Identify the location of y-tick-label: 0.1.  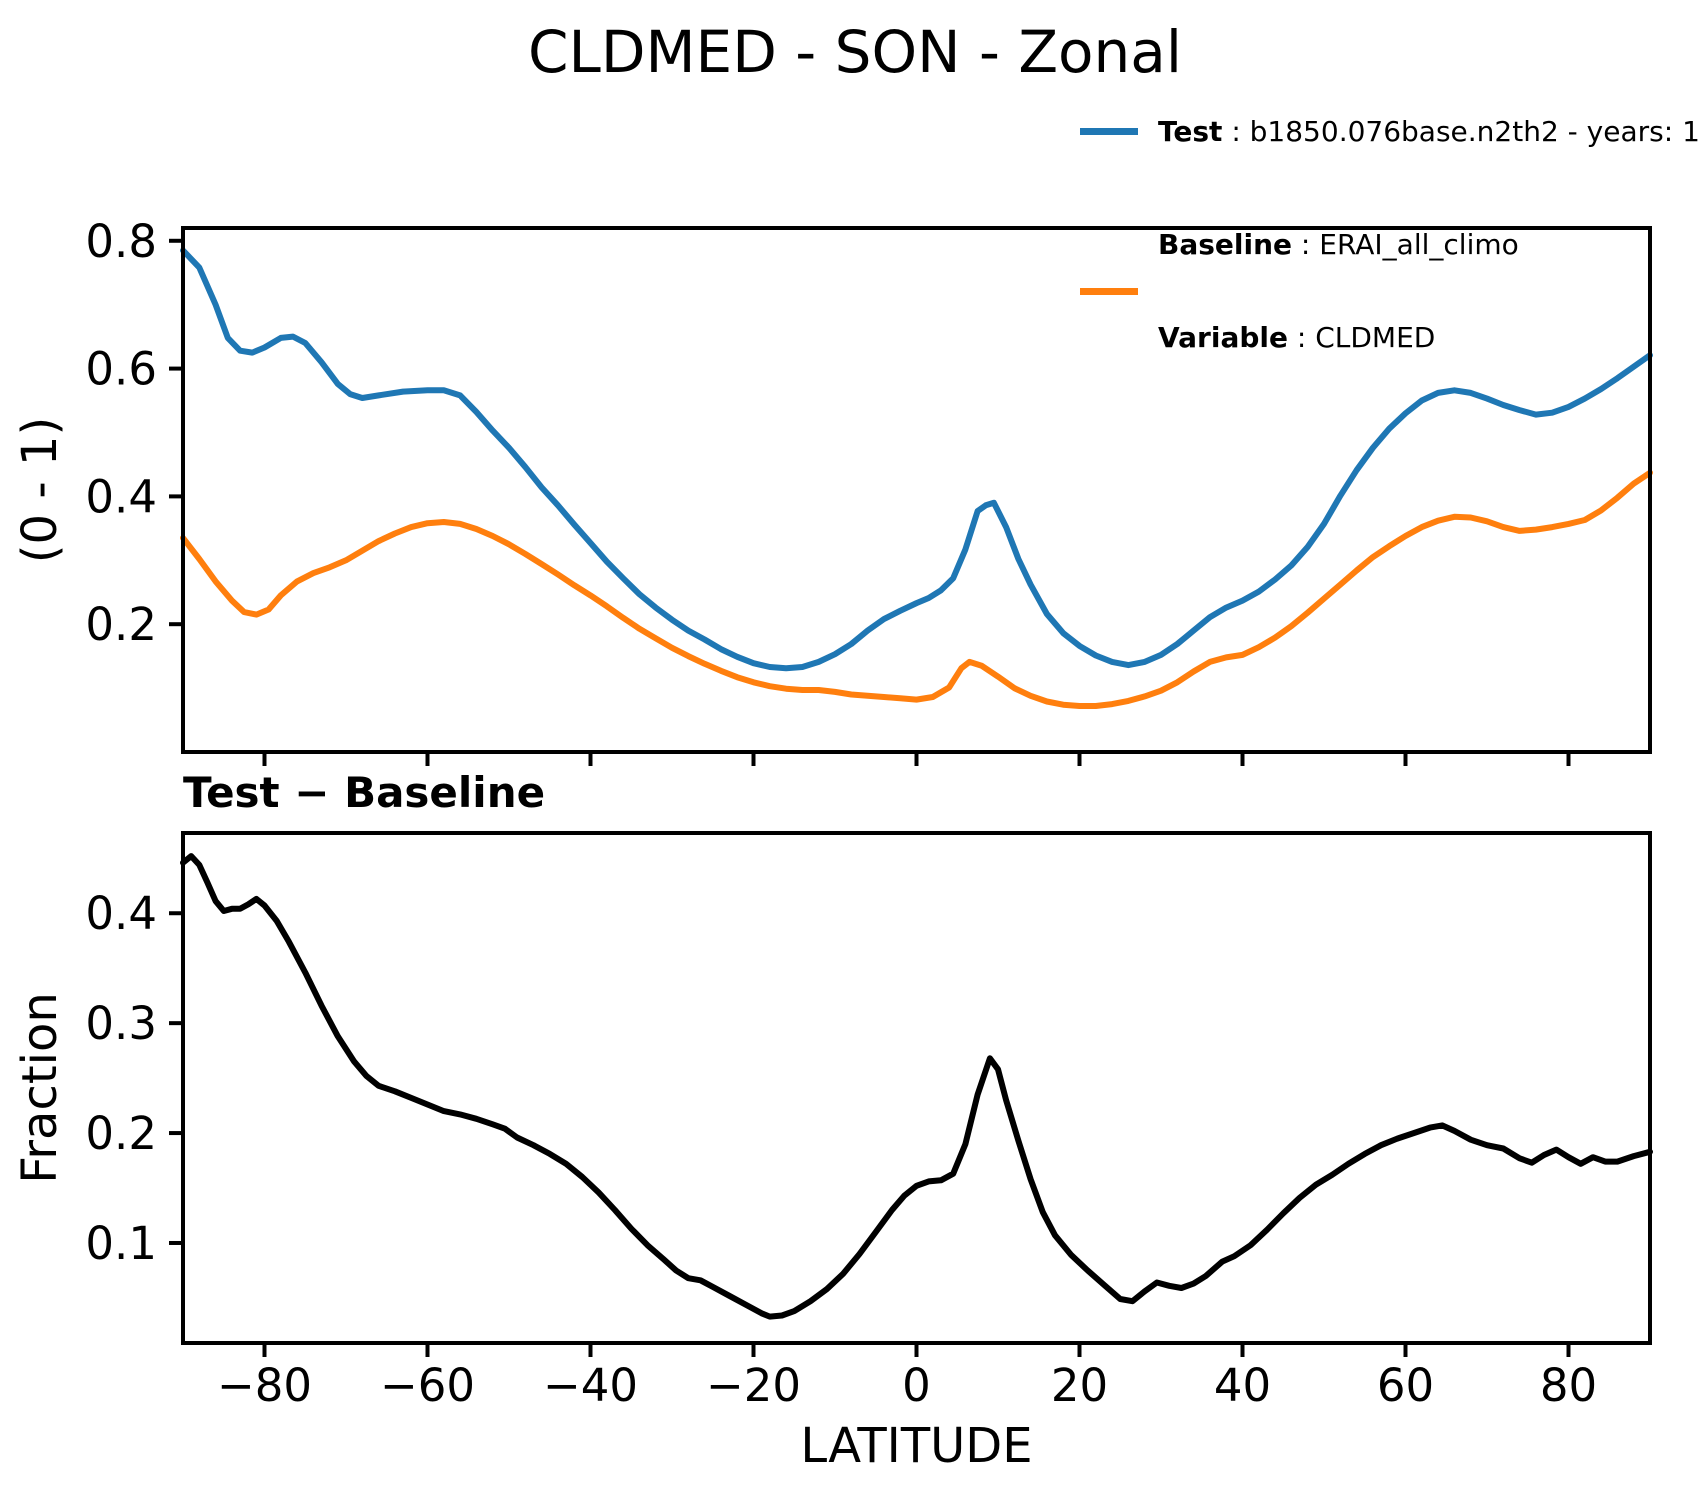
(121, 1243).